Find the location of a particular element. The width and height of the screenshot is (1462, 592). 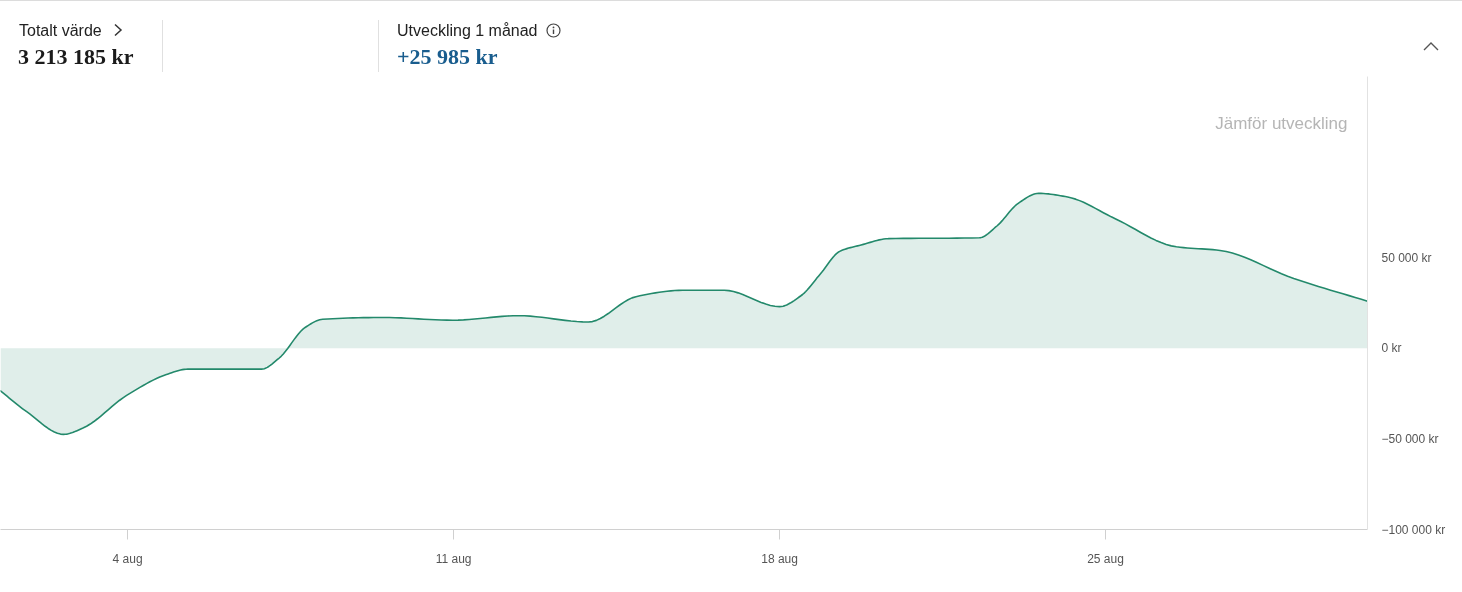

x-tick-label: 18 aug is located at coordinates (779, 558).